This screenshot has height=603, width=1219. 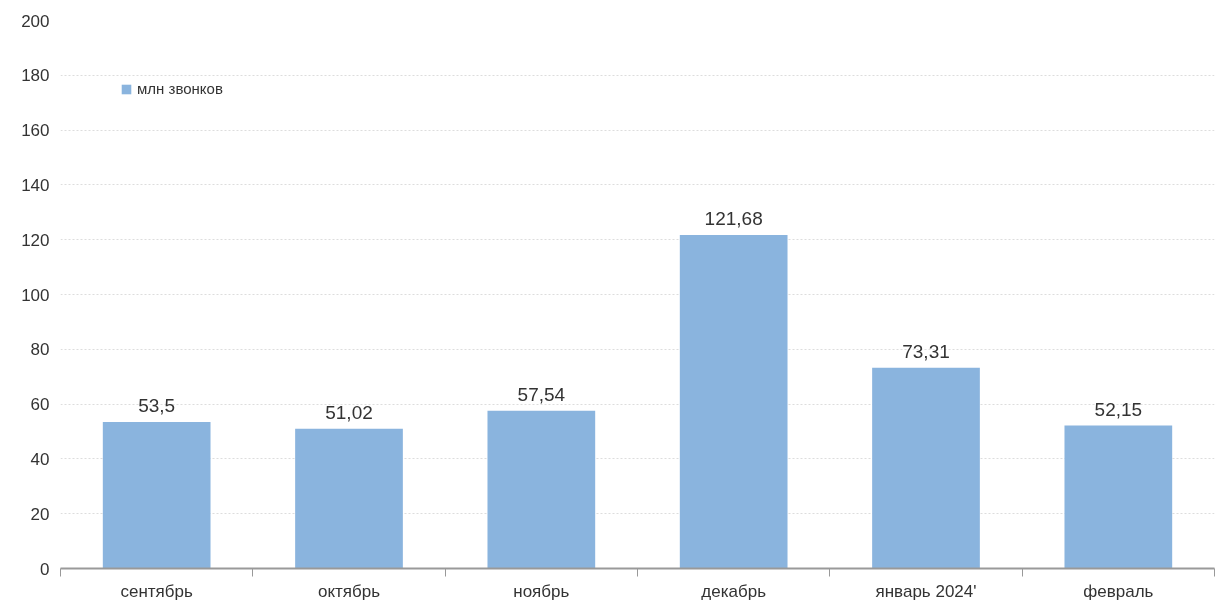 I want to click on legend-label: млн звонков, so click(x=180, y=88).